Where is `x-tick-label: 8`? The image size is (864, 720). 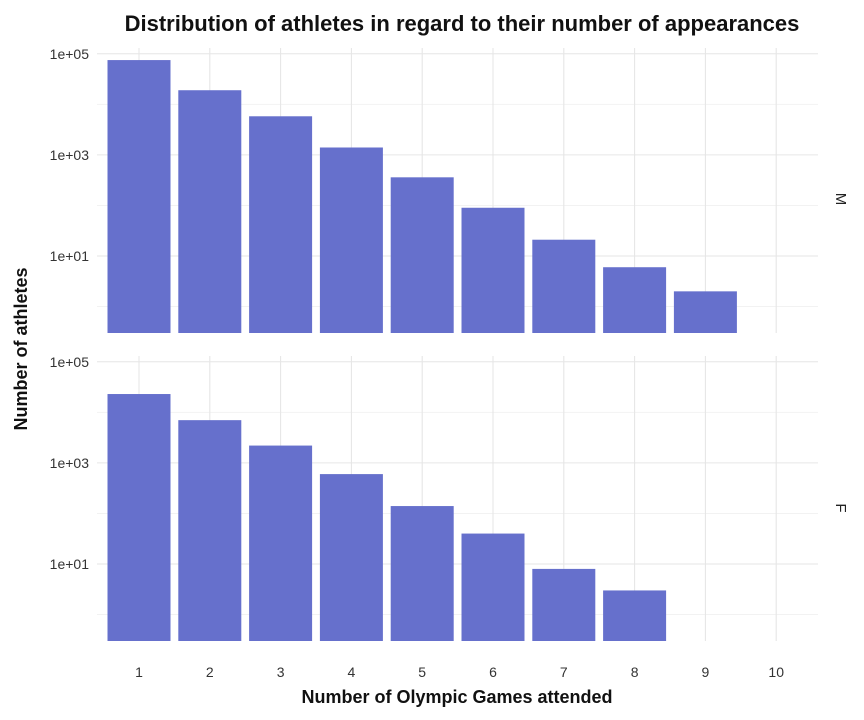 x-tick-label: 8 is located at coordinates (635, 672).